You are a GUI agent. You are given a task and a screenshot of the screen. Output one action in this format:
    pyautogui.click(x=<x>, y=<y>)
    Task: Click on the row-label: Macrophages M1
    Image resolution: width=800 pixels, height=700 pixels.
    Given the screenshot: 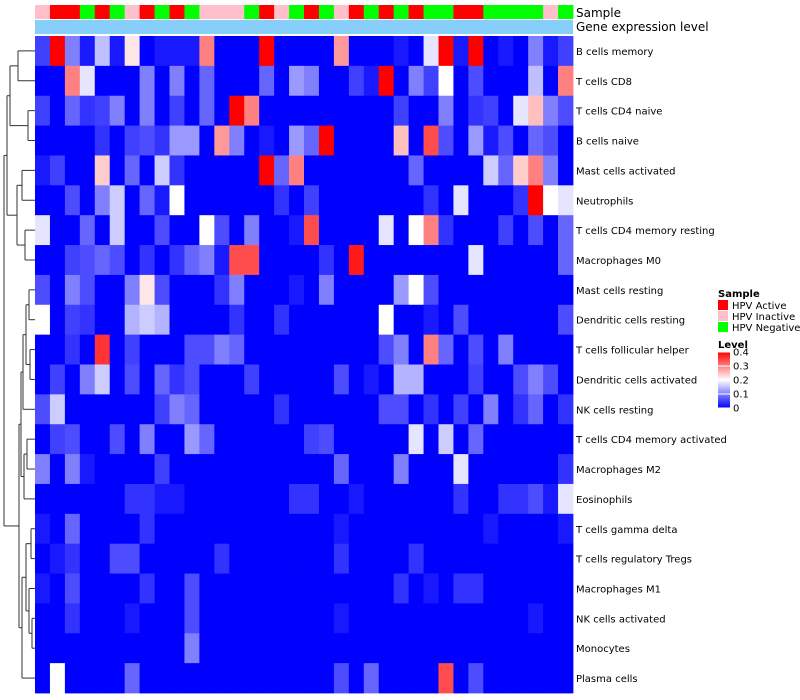 What is the action you would take?
    pyautogui.click(x=618, y=589)
    